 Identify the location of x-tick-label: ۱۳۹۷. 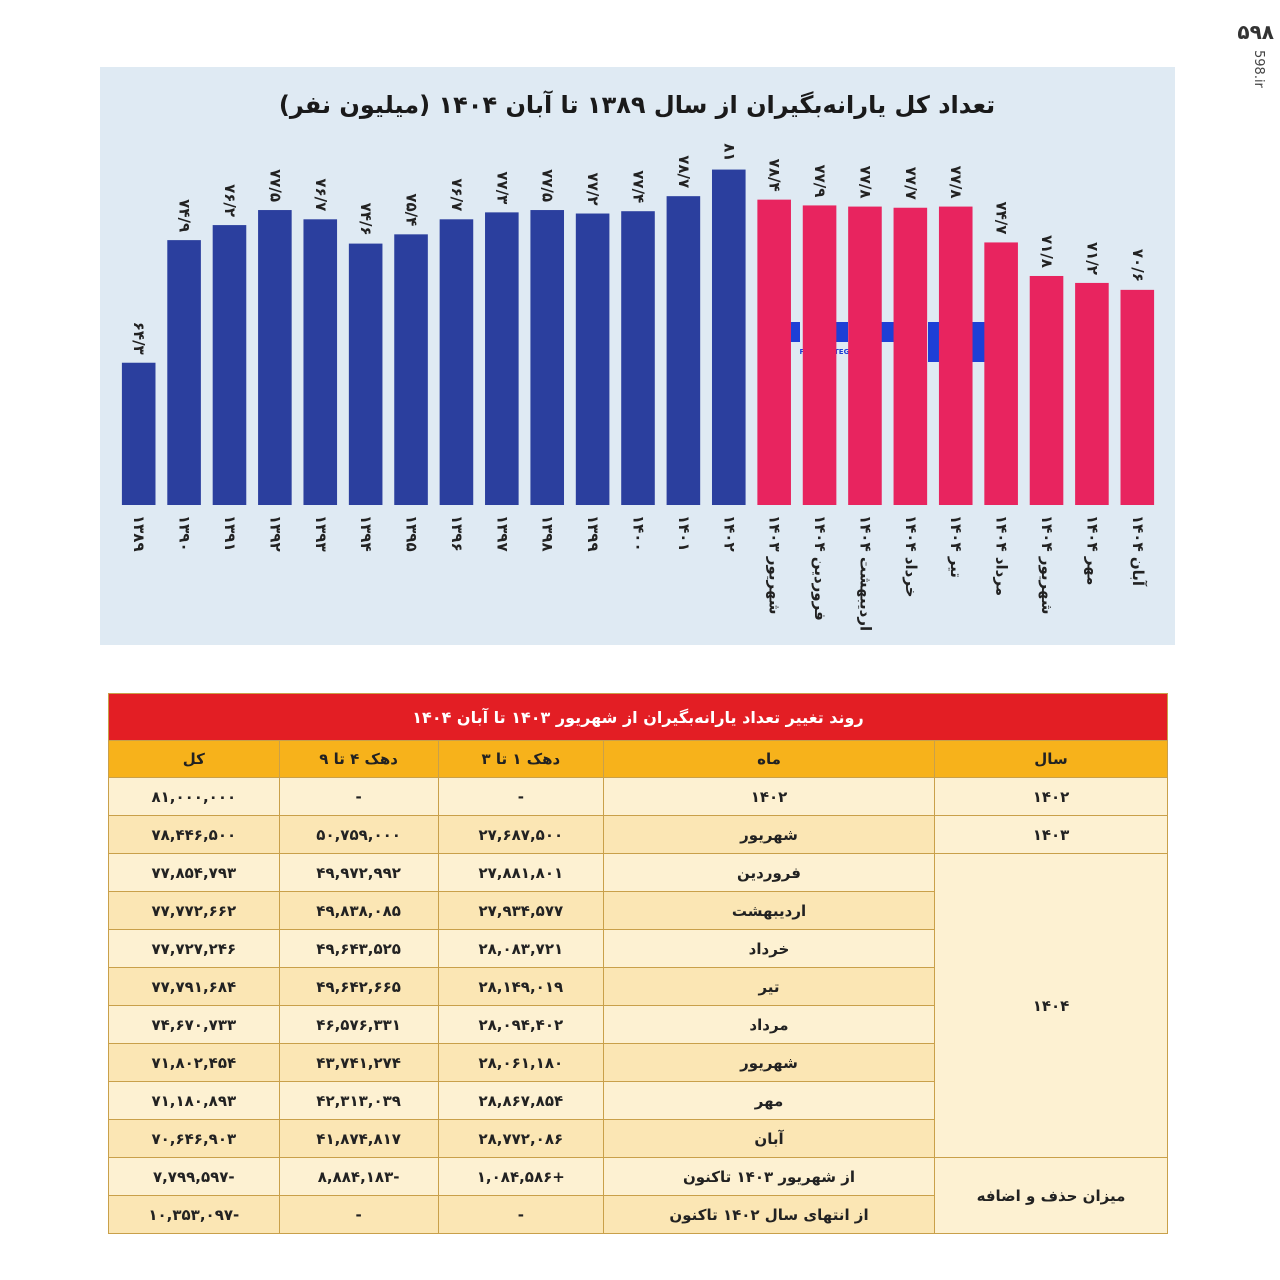
(502, 533).